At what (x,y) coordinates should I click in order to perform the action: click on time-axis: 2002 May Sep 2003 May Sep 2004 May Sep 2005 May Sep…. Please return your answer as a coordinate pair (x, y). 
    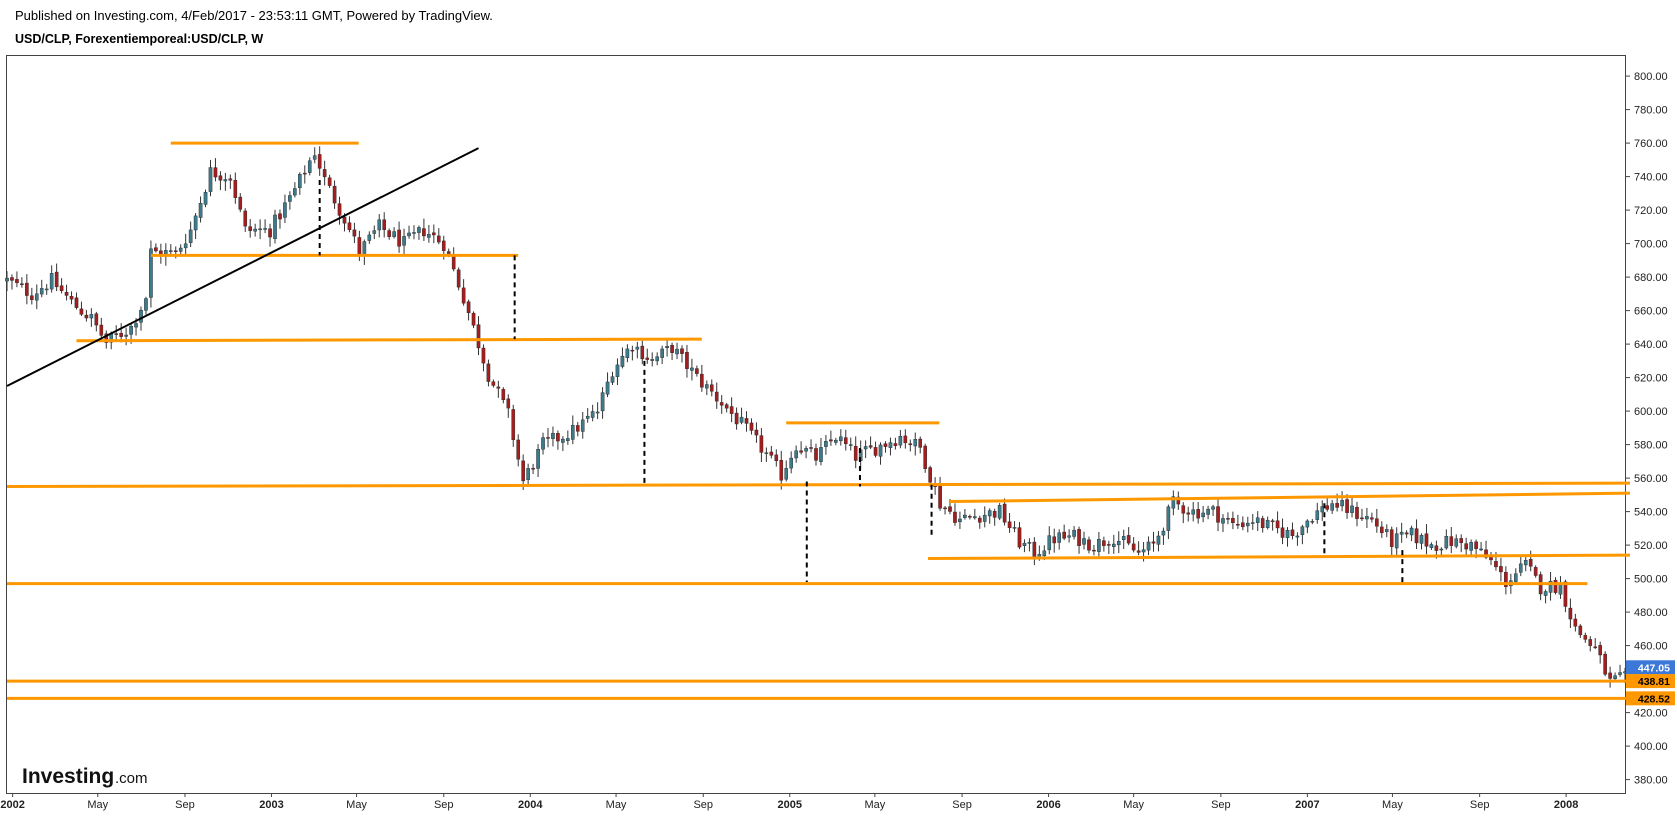
    Looking at the image, I should click on (789, 802).